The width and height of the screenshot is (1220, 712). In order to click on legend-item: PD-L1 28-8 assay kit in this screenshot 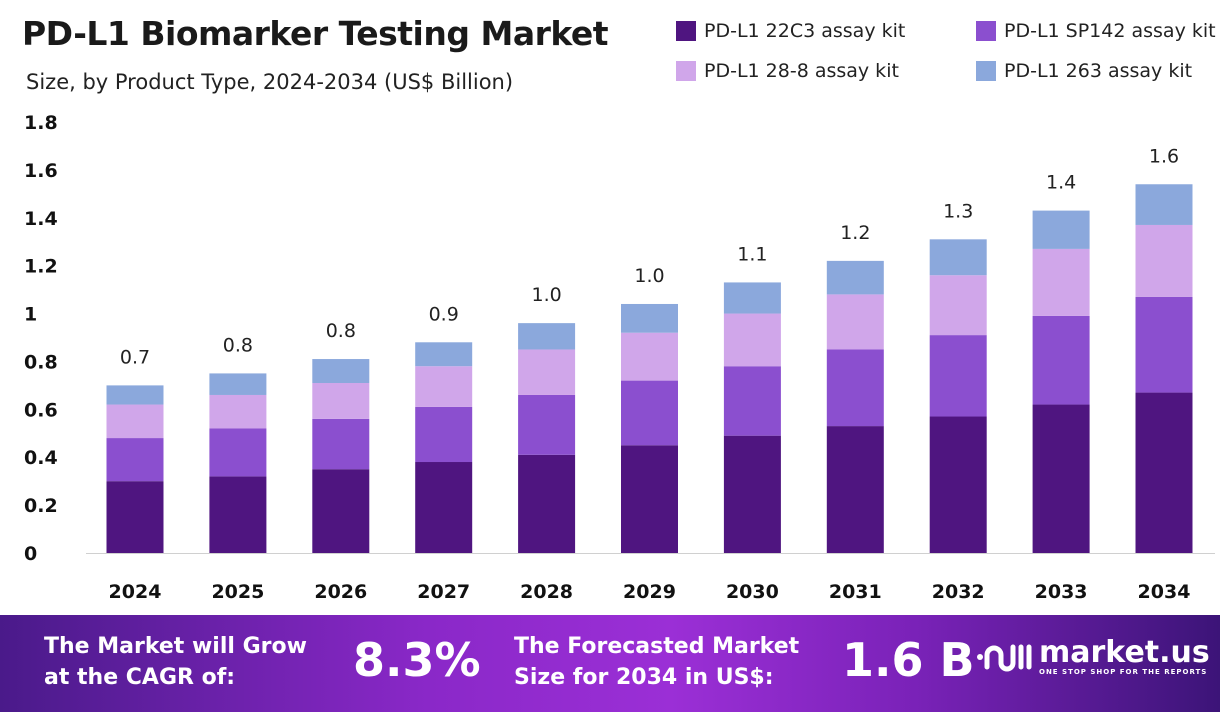, I will do `click(826, 71)`.